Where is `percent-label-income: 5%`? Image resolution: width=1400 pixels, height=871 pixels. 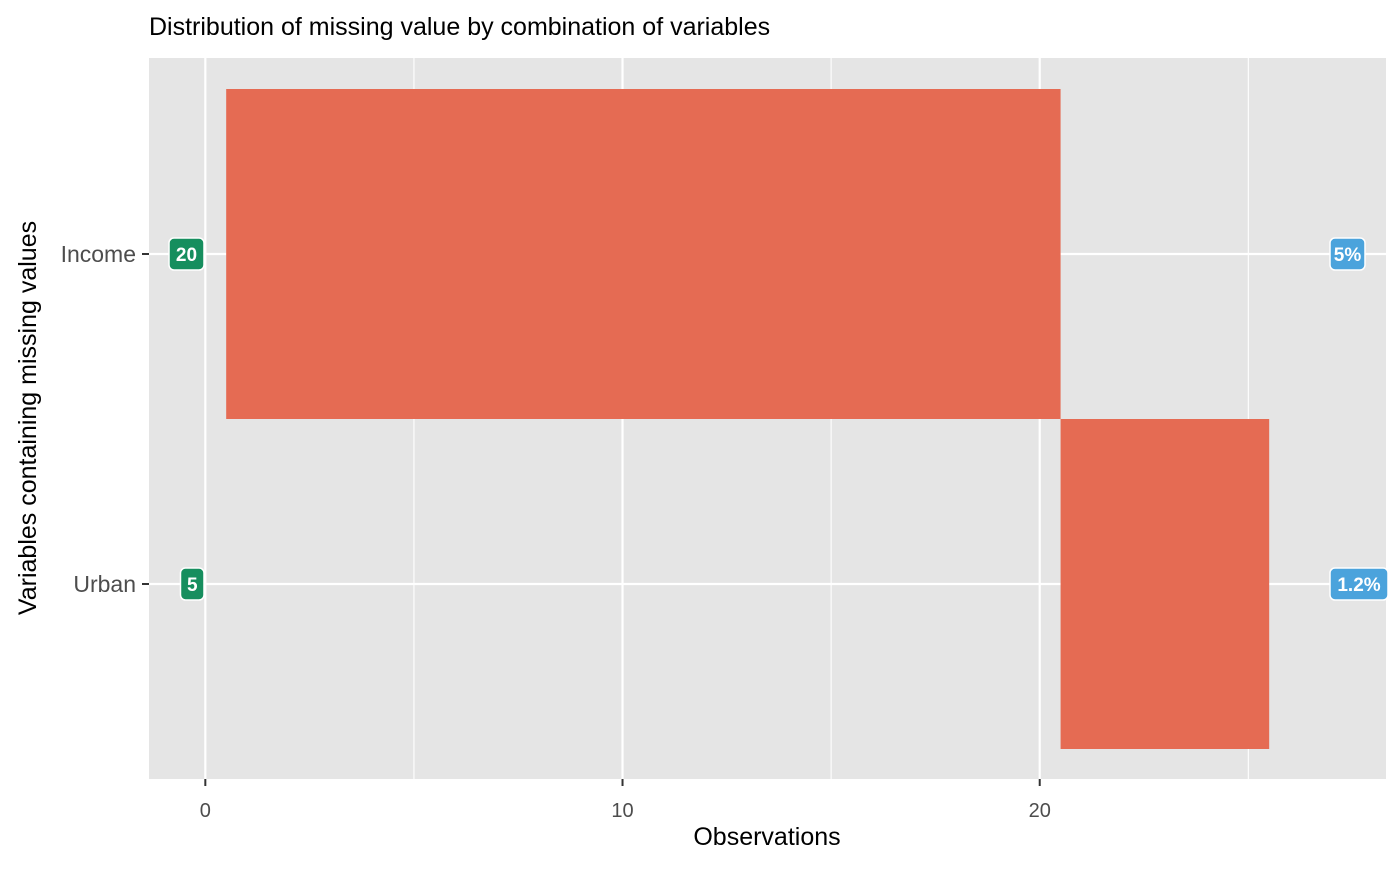
percent-label-income: 5% is located at coordinates (1347, 254).